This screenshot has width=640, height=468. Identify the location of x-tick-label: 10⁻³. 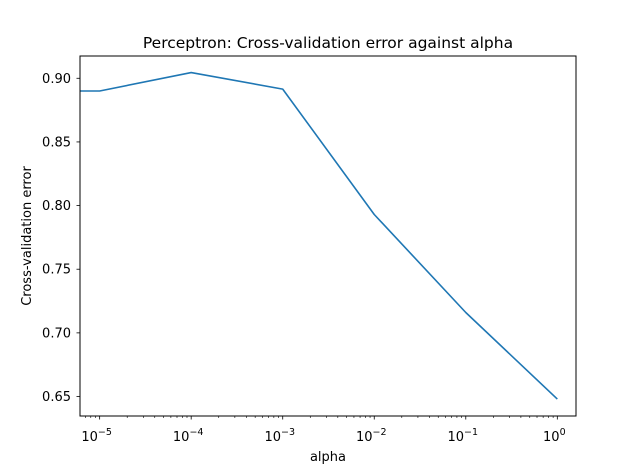
(279, 436).